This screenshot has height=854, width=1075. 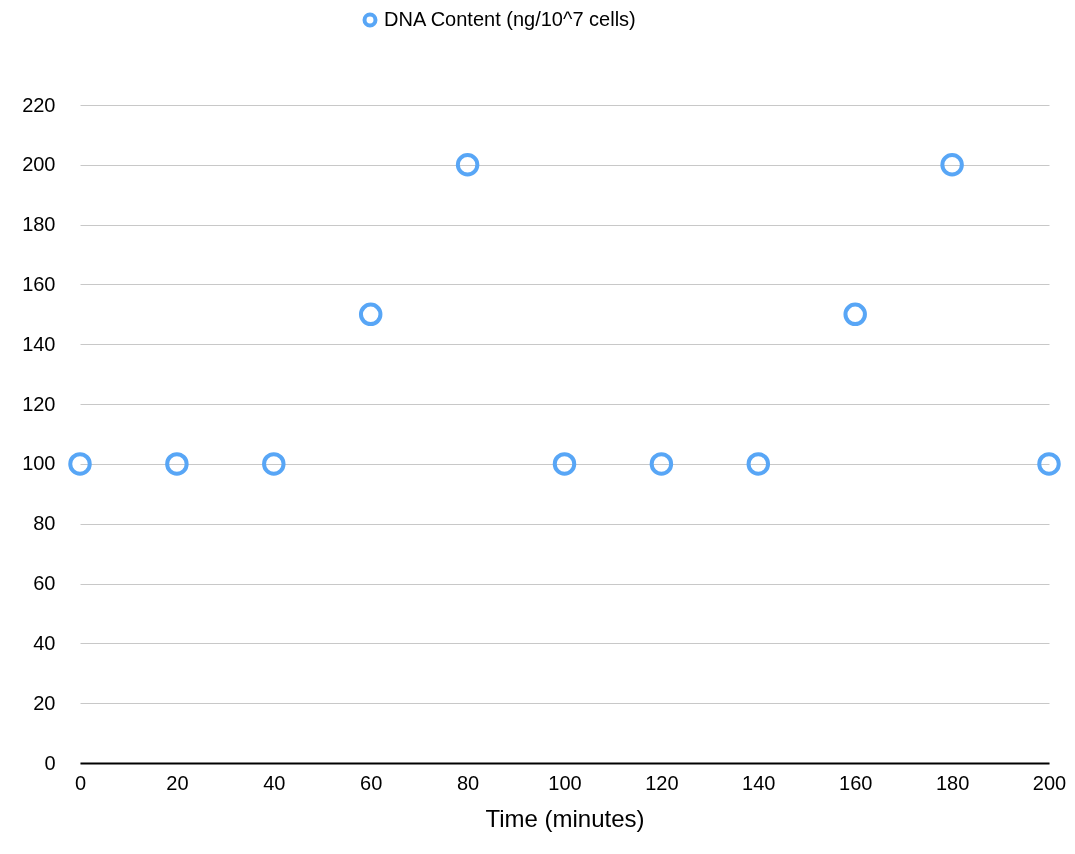 I want to click on y-tick-label: 120, so click(x=39, y=403).